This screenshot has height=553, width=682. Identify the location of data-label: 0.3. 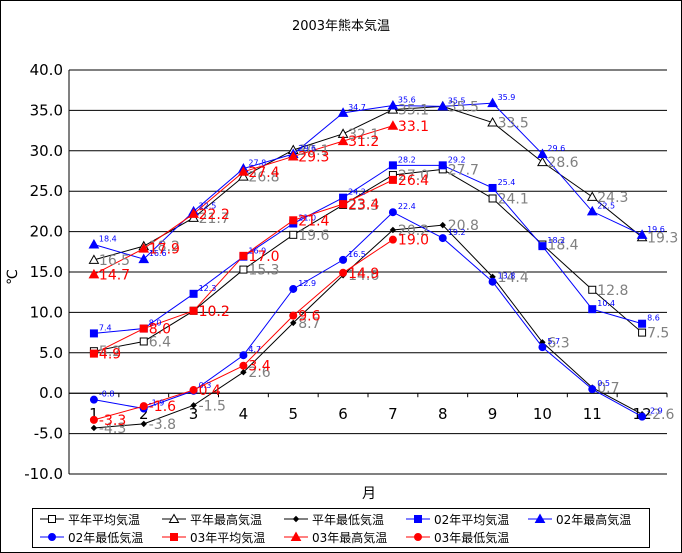
(205, 385).